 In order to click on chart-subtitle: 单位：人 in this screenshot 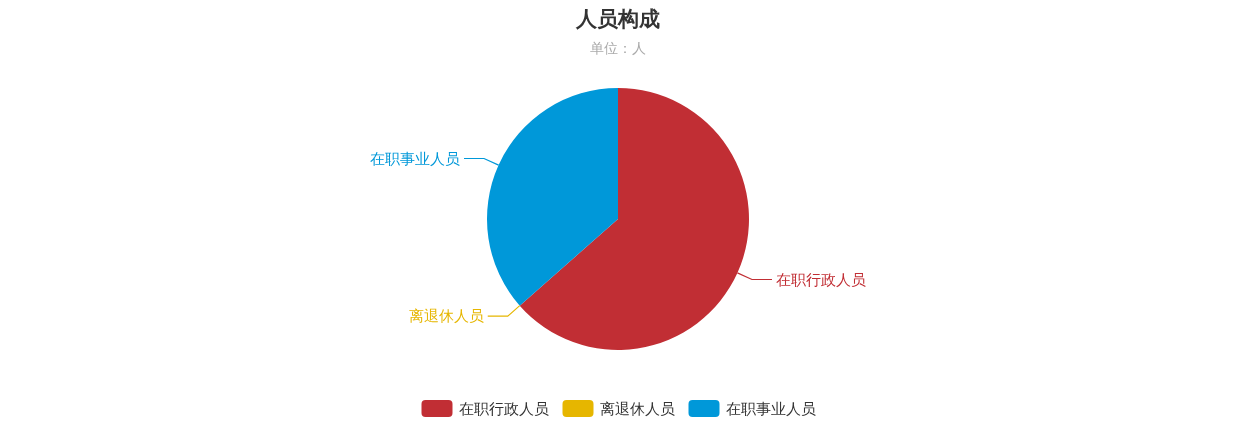, I will do `click(618, 48)`.